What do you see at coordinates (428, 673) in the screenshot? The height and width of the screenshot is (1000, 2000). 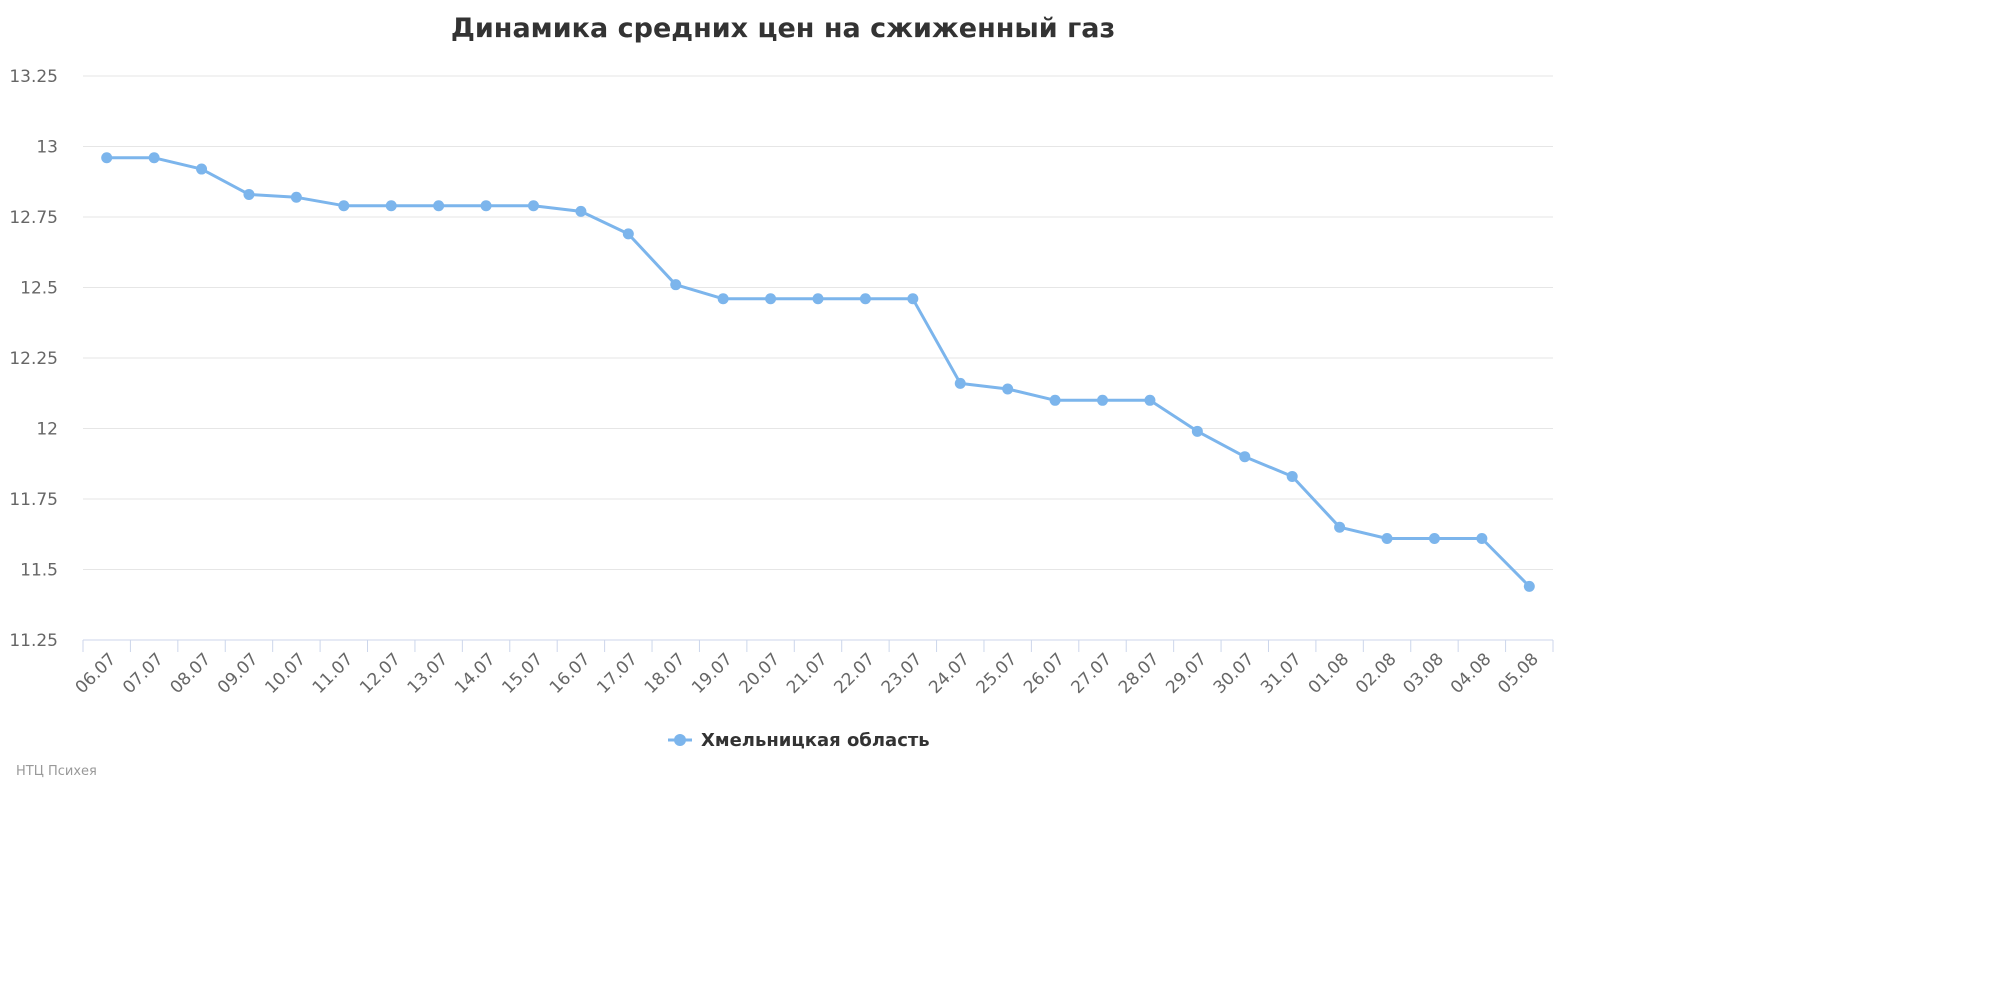 I see `x-tick-label: 13.07` at bounding box center [428, 673].